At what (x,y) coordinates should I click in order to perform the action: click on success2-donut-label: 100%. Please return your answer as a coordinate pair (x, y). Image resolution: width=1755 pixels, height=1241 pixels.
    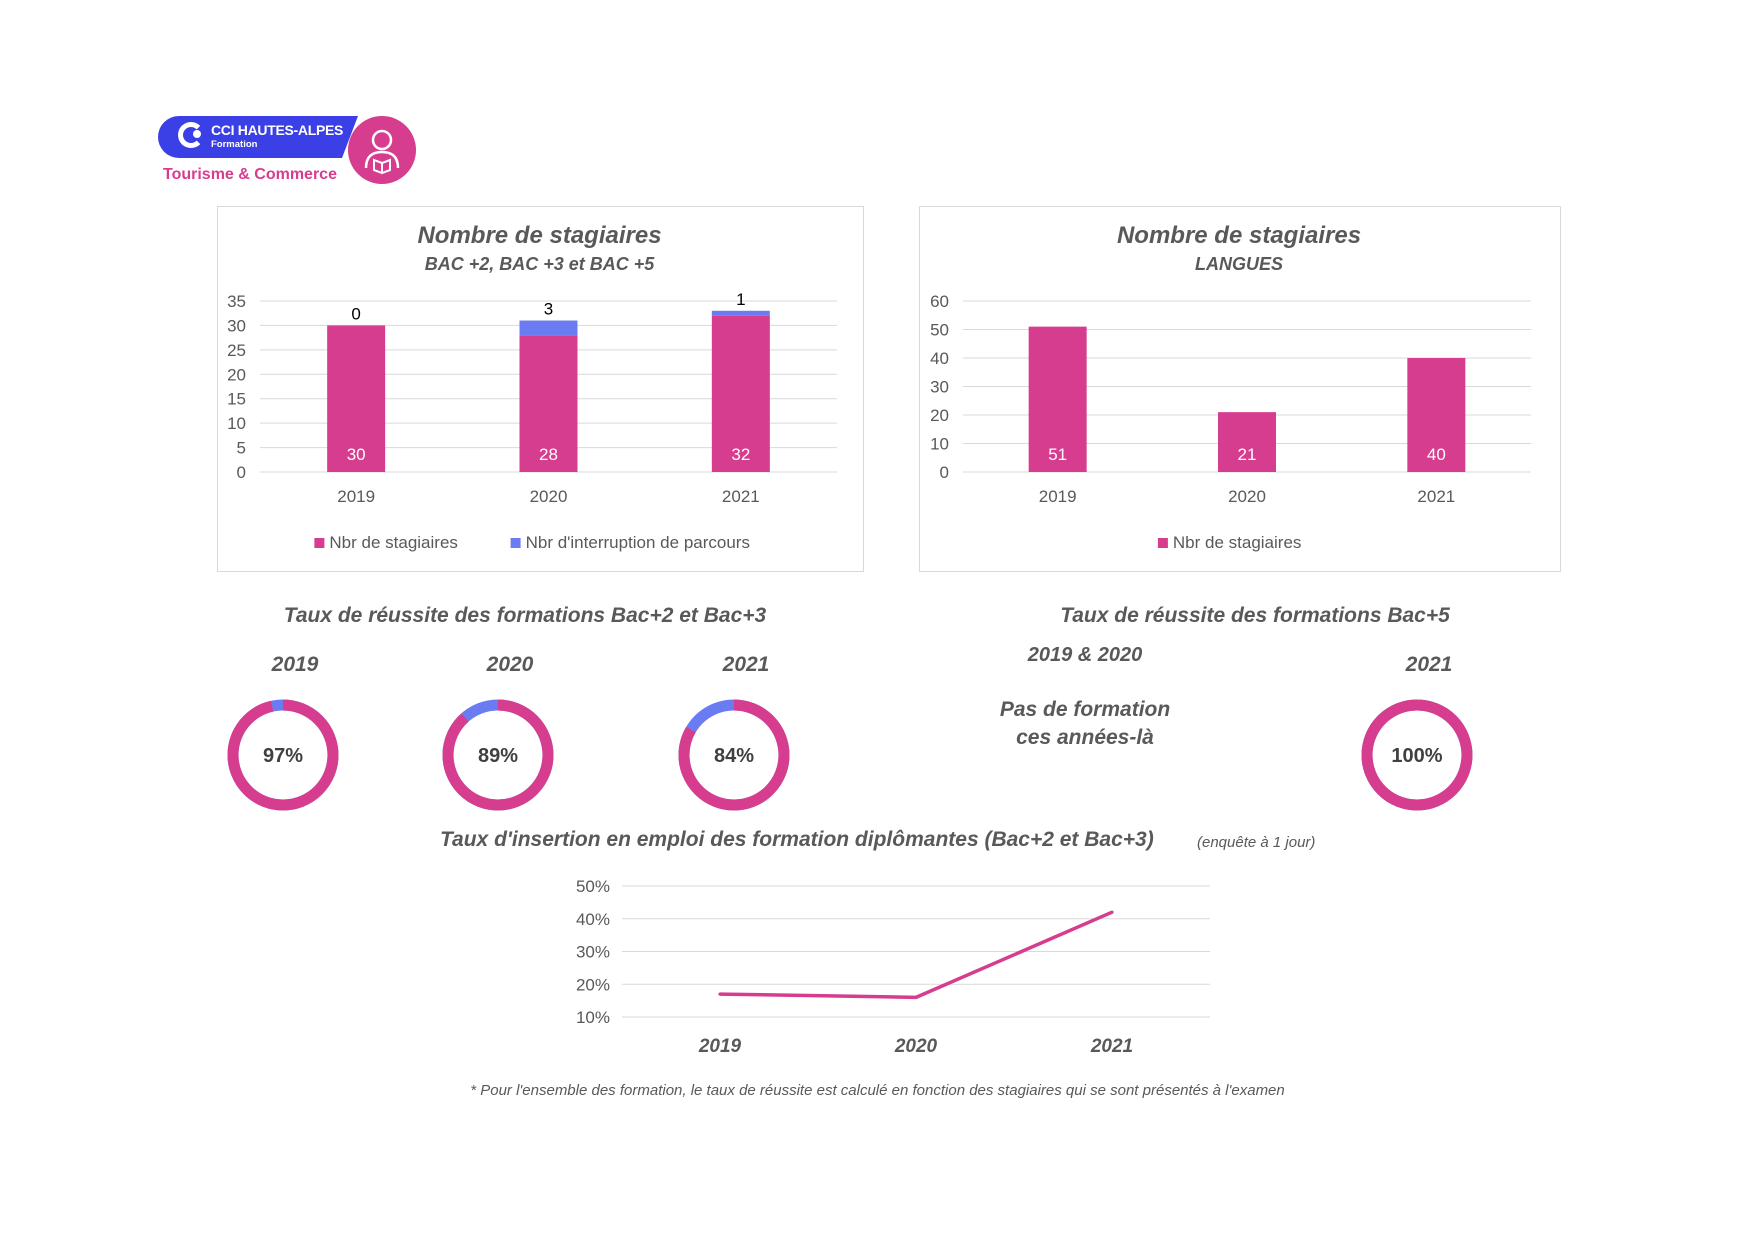
    Looking at the image, I should click on (1416, 756).